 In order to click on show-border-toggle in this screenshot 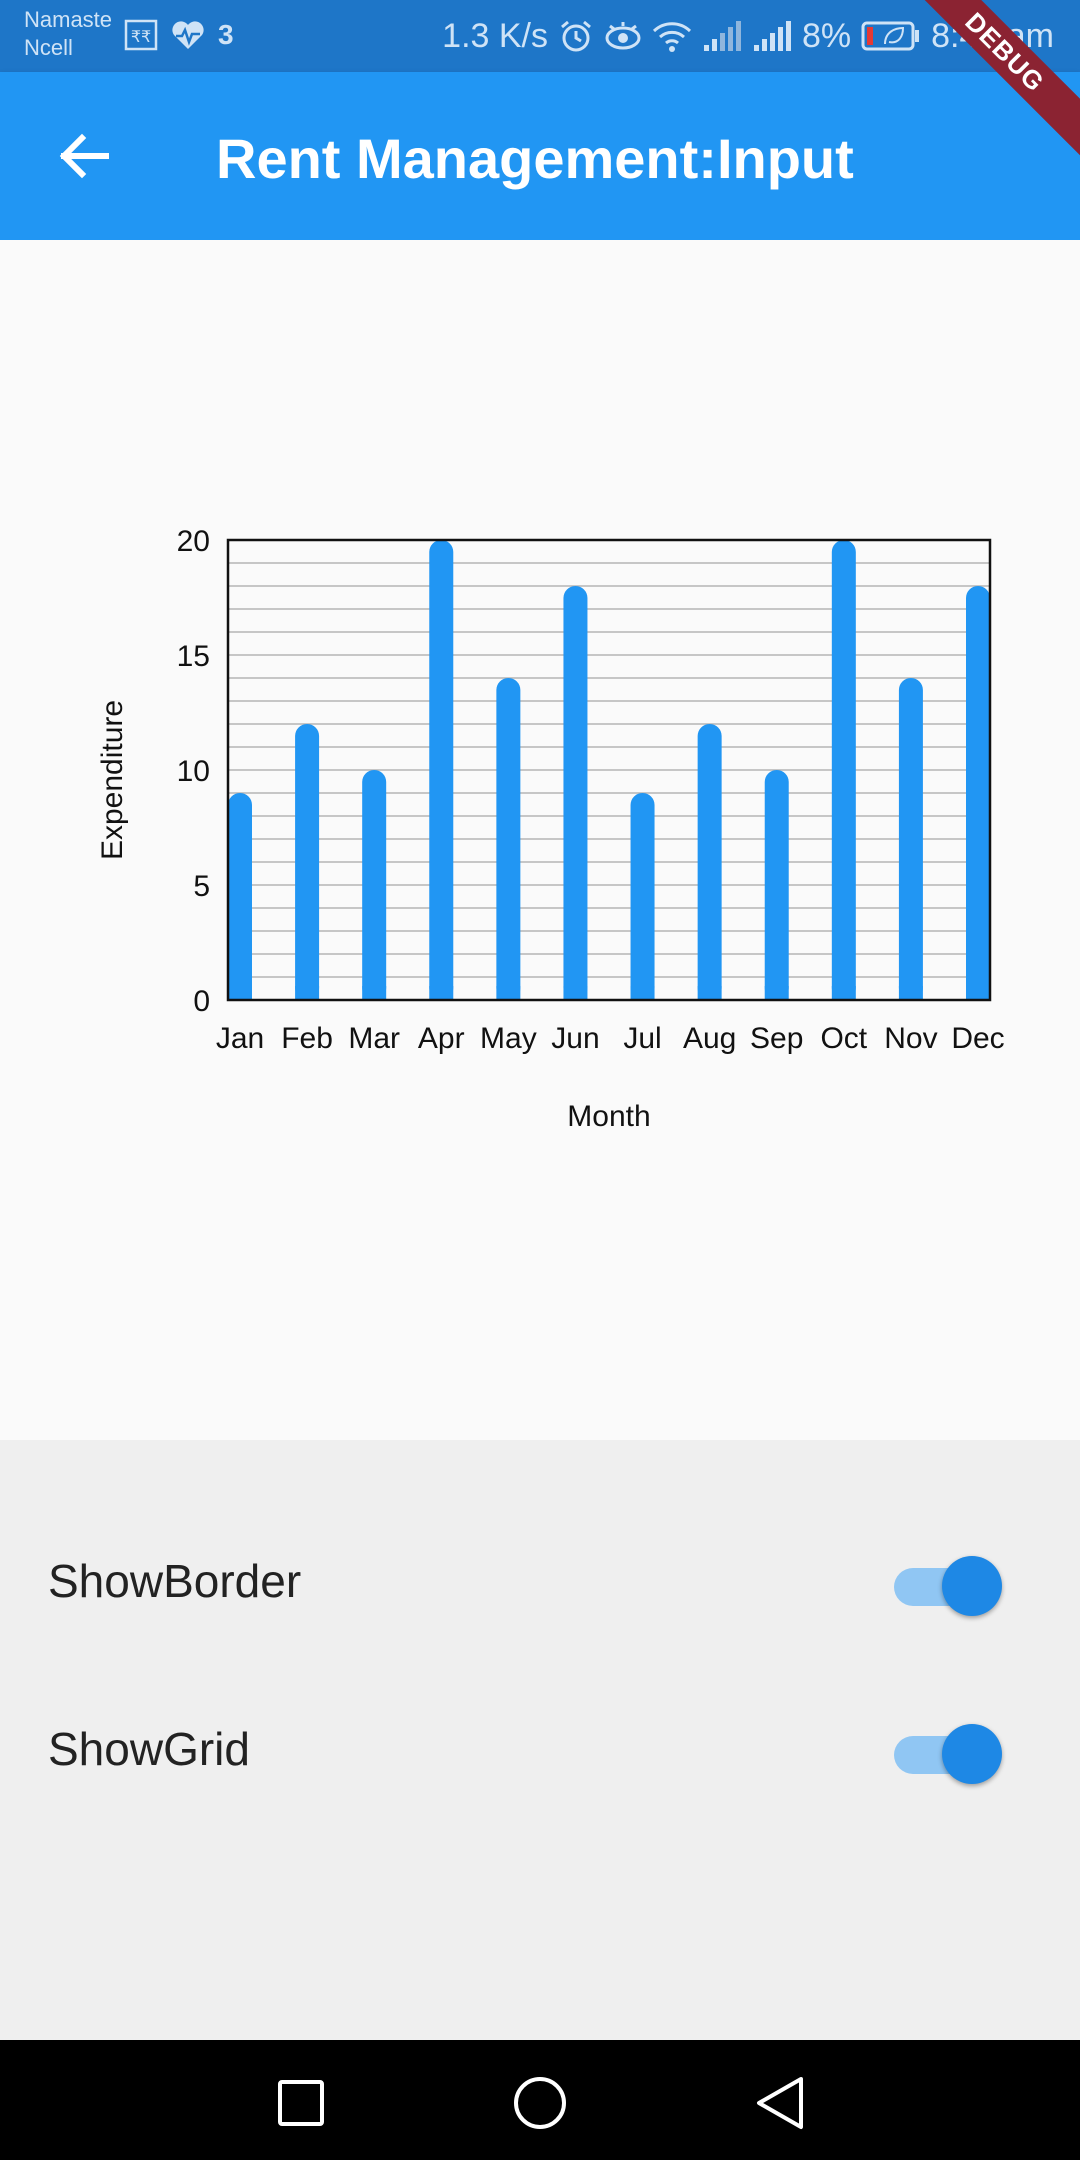, I will do `click(949, 1586)`.